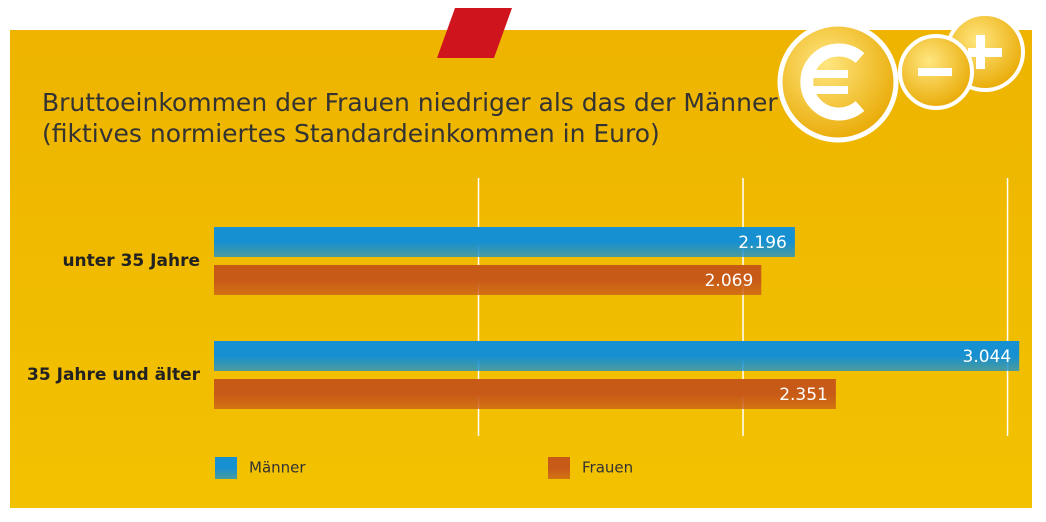 The image size is (1046, 522). Describe the element at coordinates (474, 33) in the screenshot. I see `red-accent` at that location.